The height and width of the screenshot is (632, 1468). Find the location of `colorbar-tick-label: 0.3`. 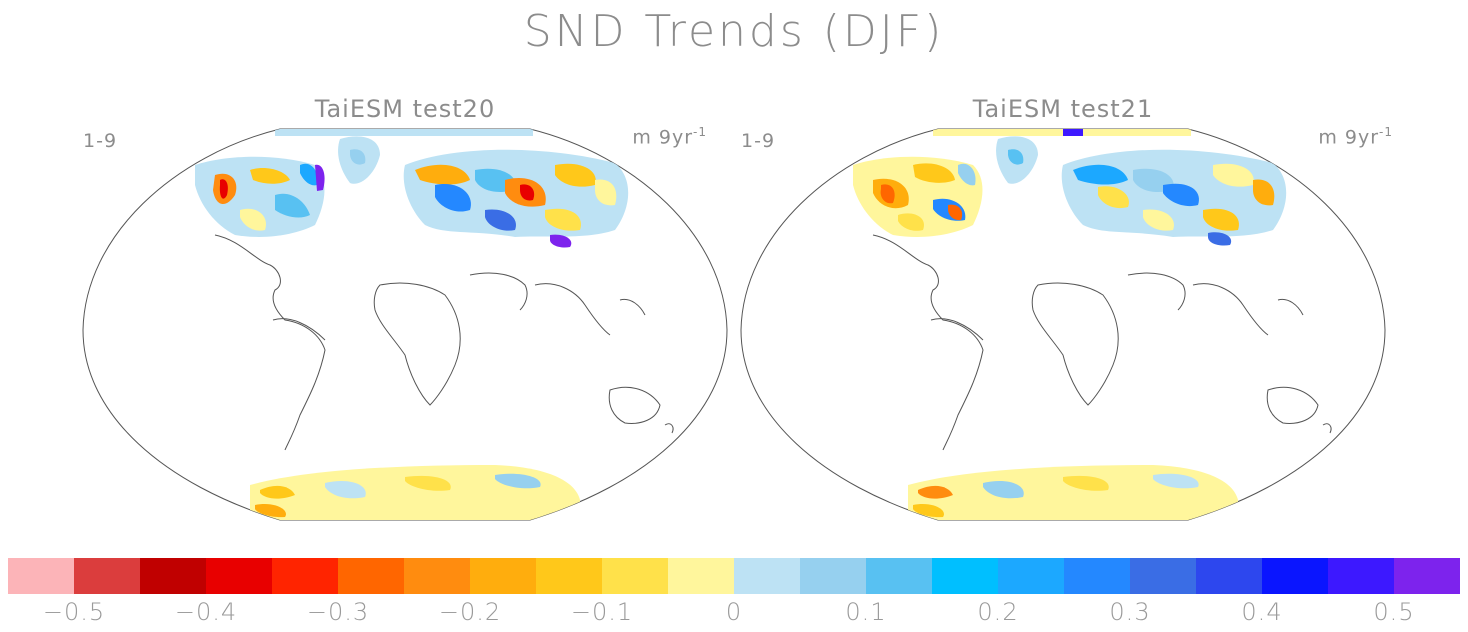

colorbar-tick-label: 0.3 is located at coordinates (1130, 612).